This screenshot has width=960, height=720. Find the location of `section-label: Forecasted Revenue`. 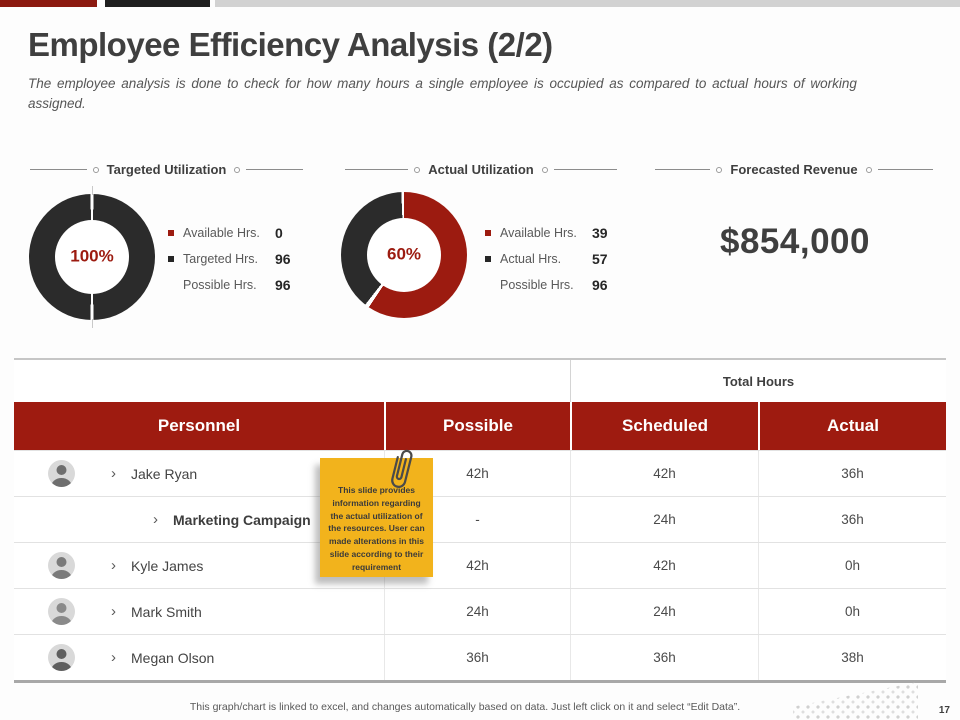

section-label: Forecasted Revenue is located at coordinates (794, 169).